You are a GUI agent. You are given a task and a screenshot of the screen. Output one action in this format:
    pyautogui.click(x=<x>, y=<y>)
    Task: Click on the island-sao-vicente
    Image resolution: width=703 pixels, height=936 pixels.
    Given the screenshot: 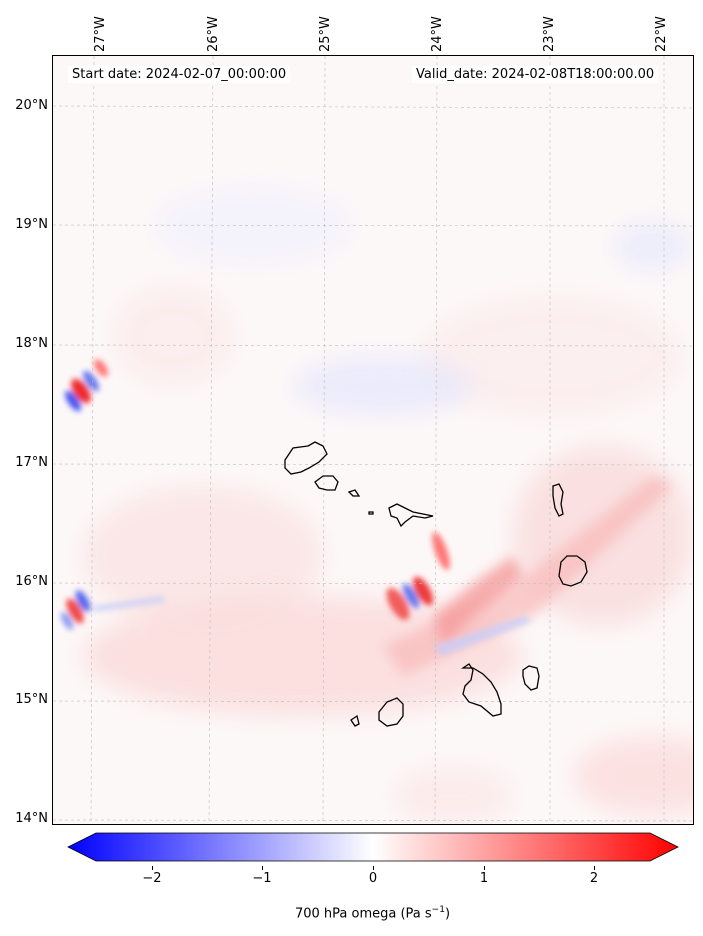 What is the action you would take?
    pyautogui.click(x=326, y=483)
    